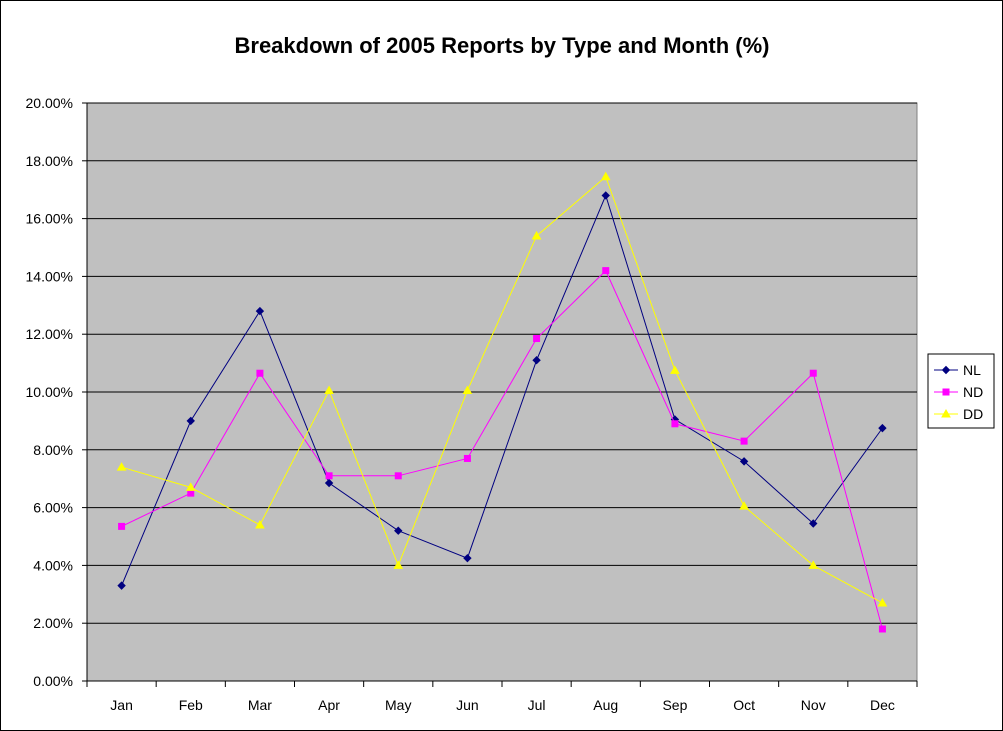 This screenshot has width=1003, height=731. I want to click on legend-item-nl: NL, so click(957, 370).